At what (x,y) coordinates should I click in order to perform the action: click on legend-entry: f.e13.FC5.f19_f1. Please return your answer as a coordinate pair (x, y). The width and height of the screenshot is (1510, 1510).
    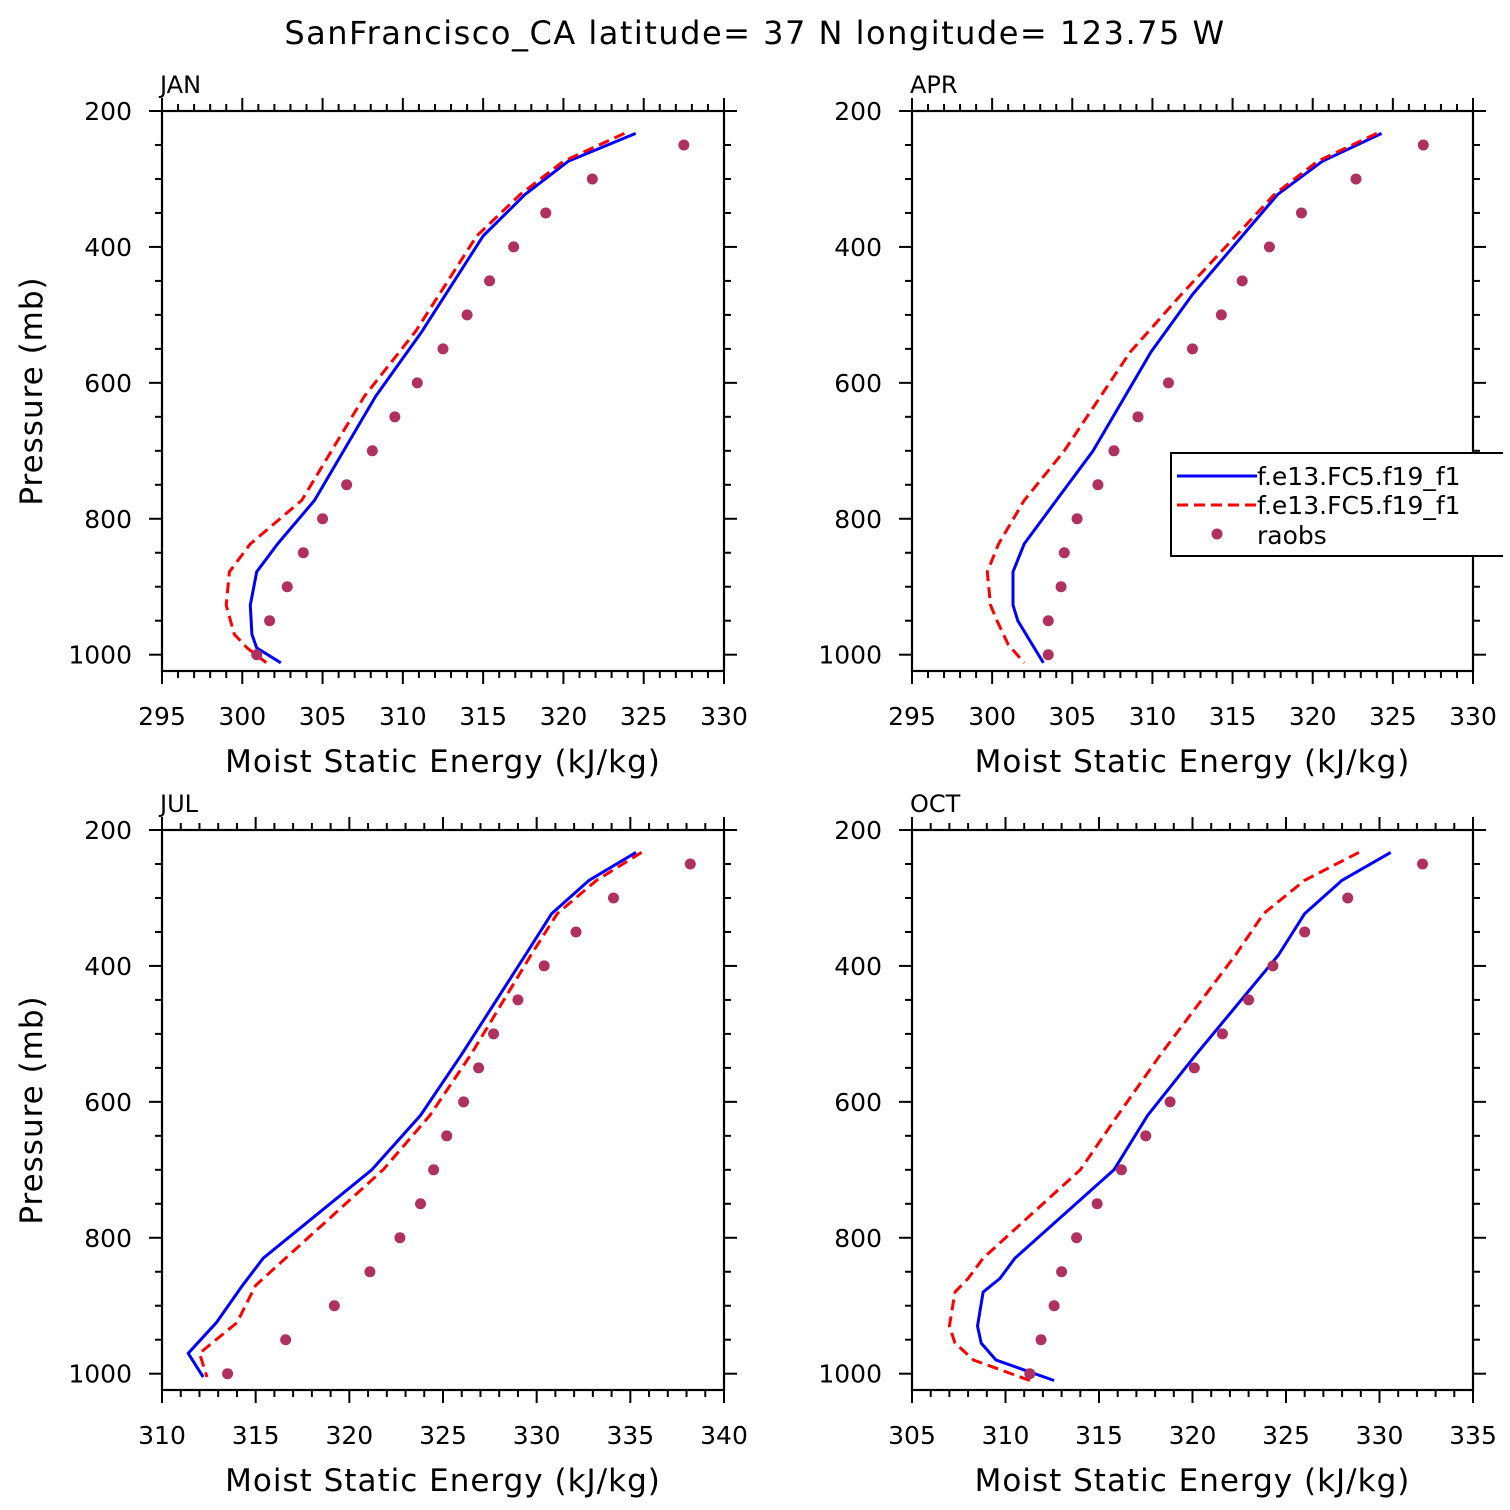
    Looking at the image, I should click on (1359, 476).